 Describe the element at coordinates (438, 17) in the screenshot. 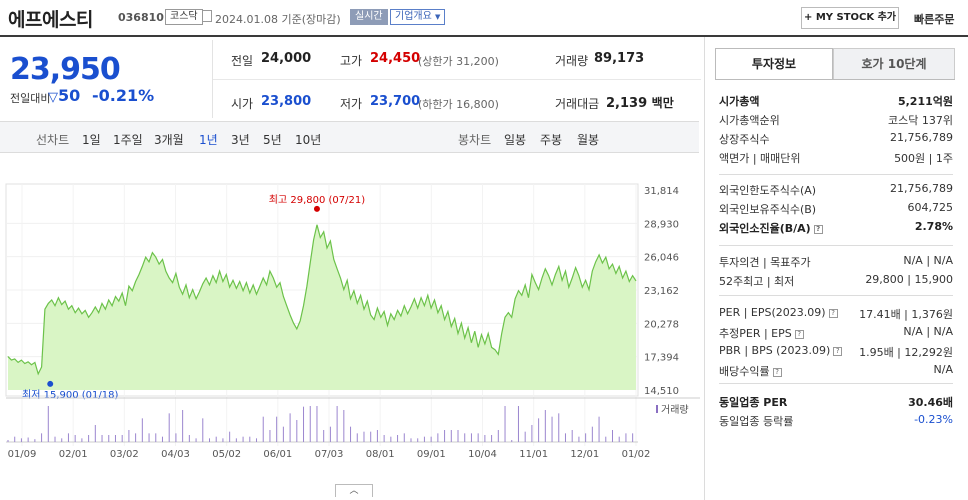

I see `chevron-down-icon: ▼` at that location.